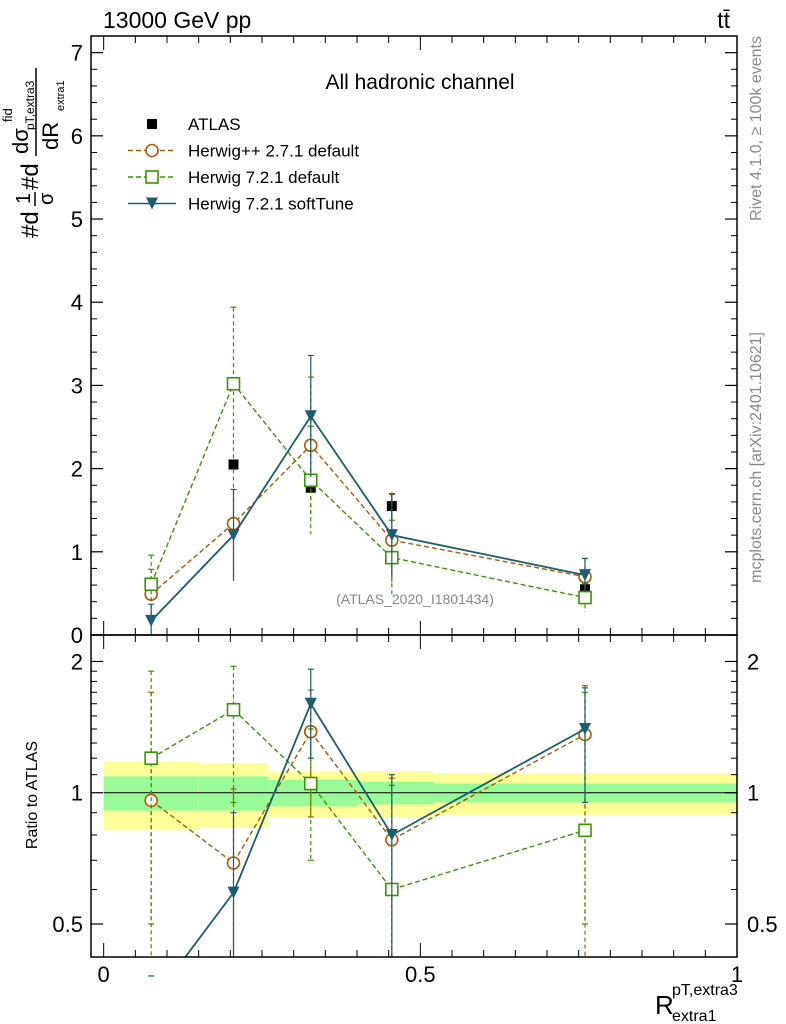 The image size is (786, 1024). What do you see at coordinates (50, 136) in the screenshot?
I see `ylabel-denominator: dR` at bounding box center [50, 136].